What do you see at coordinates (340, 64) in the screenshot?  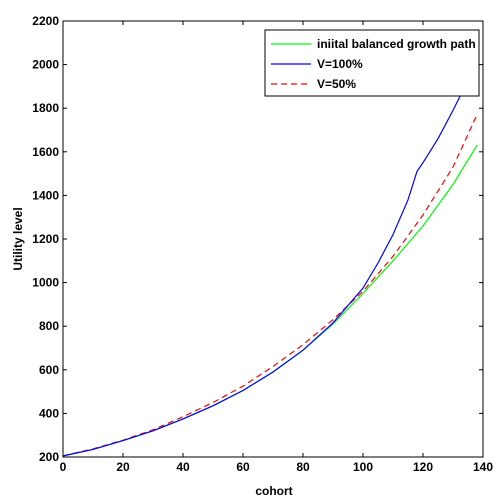 I see `legend-label-1: V=100%` at bounding box center [340, 64].